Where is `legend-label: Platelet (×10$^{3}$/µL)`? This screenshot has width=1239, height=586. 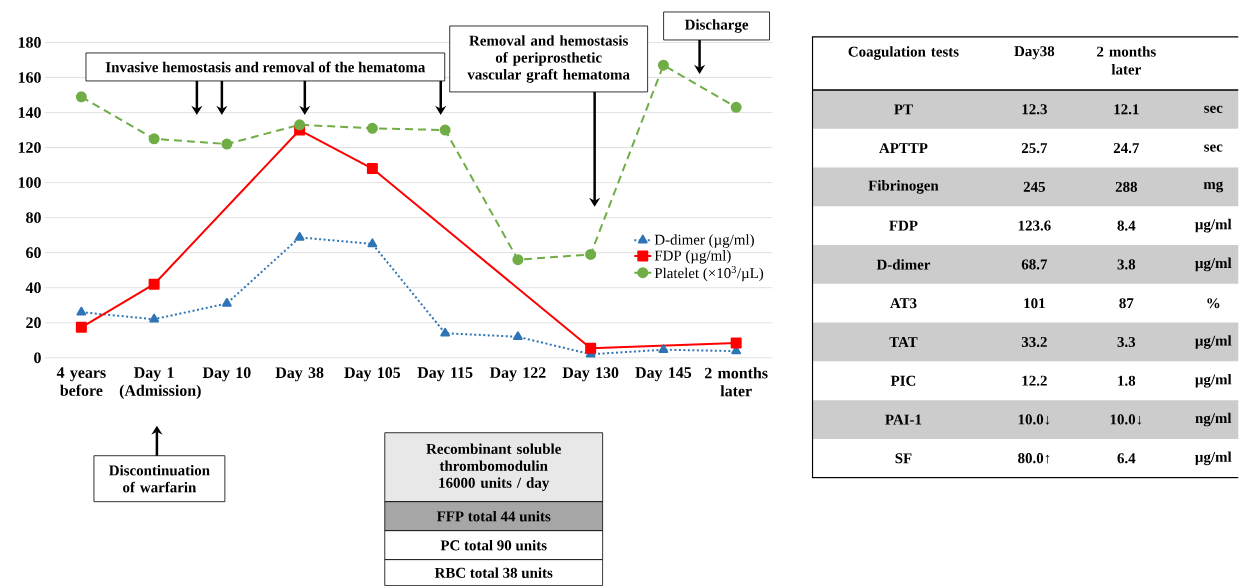
legend-label: Platelet (×10$^{3}$/µL) is located at coordinates (709, 273).